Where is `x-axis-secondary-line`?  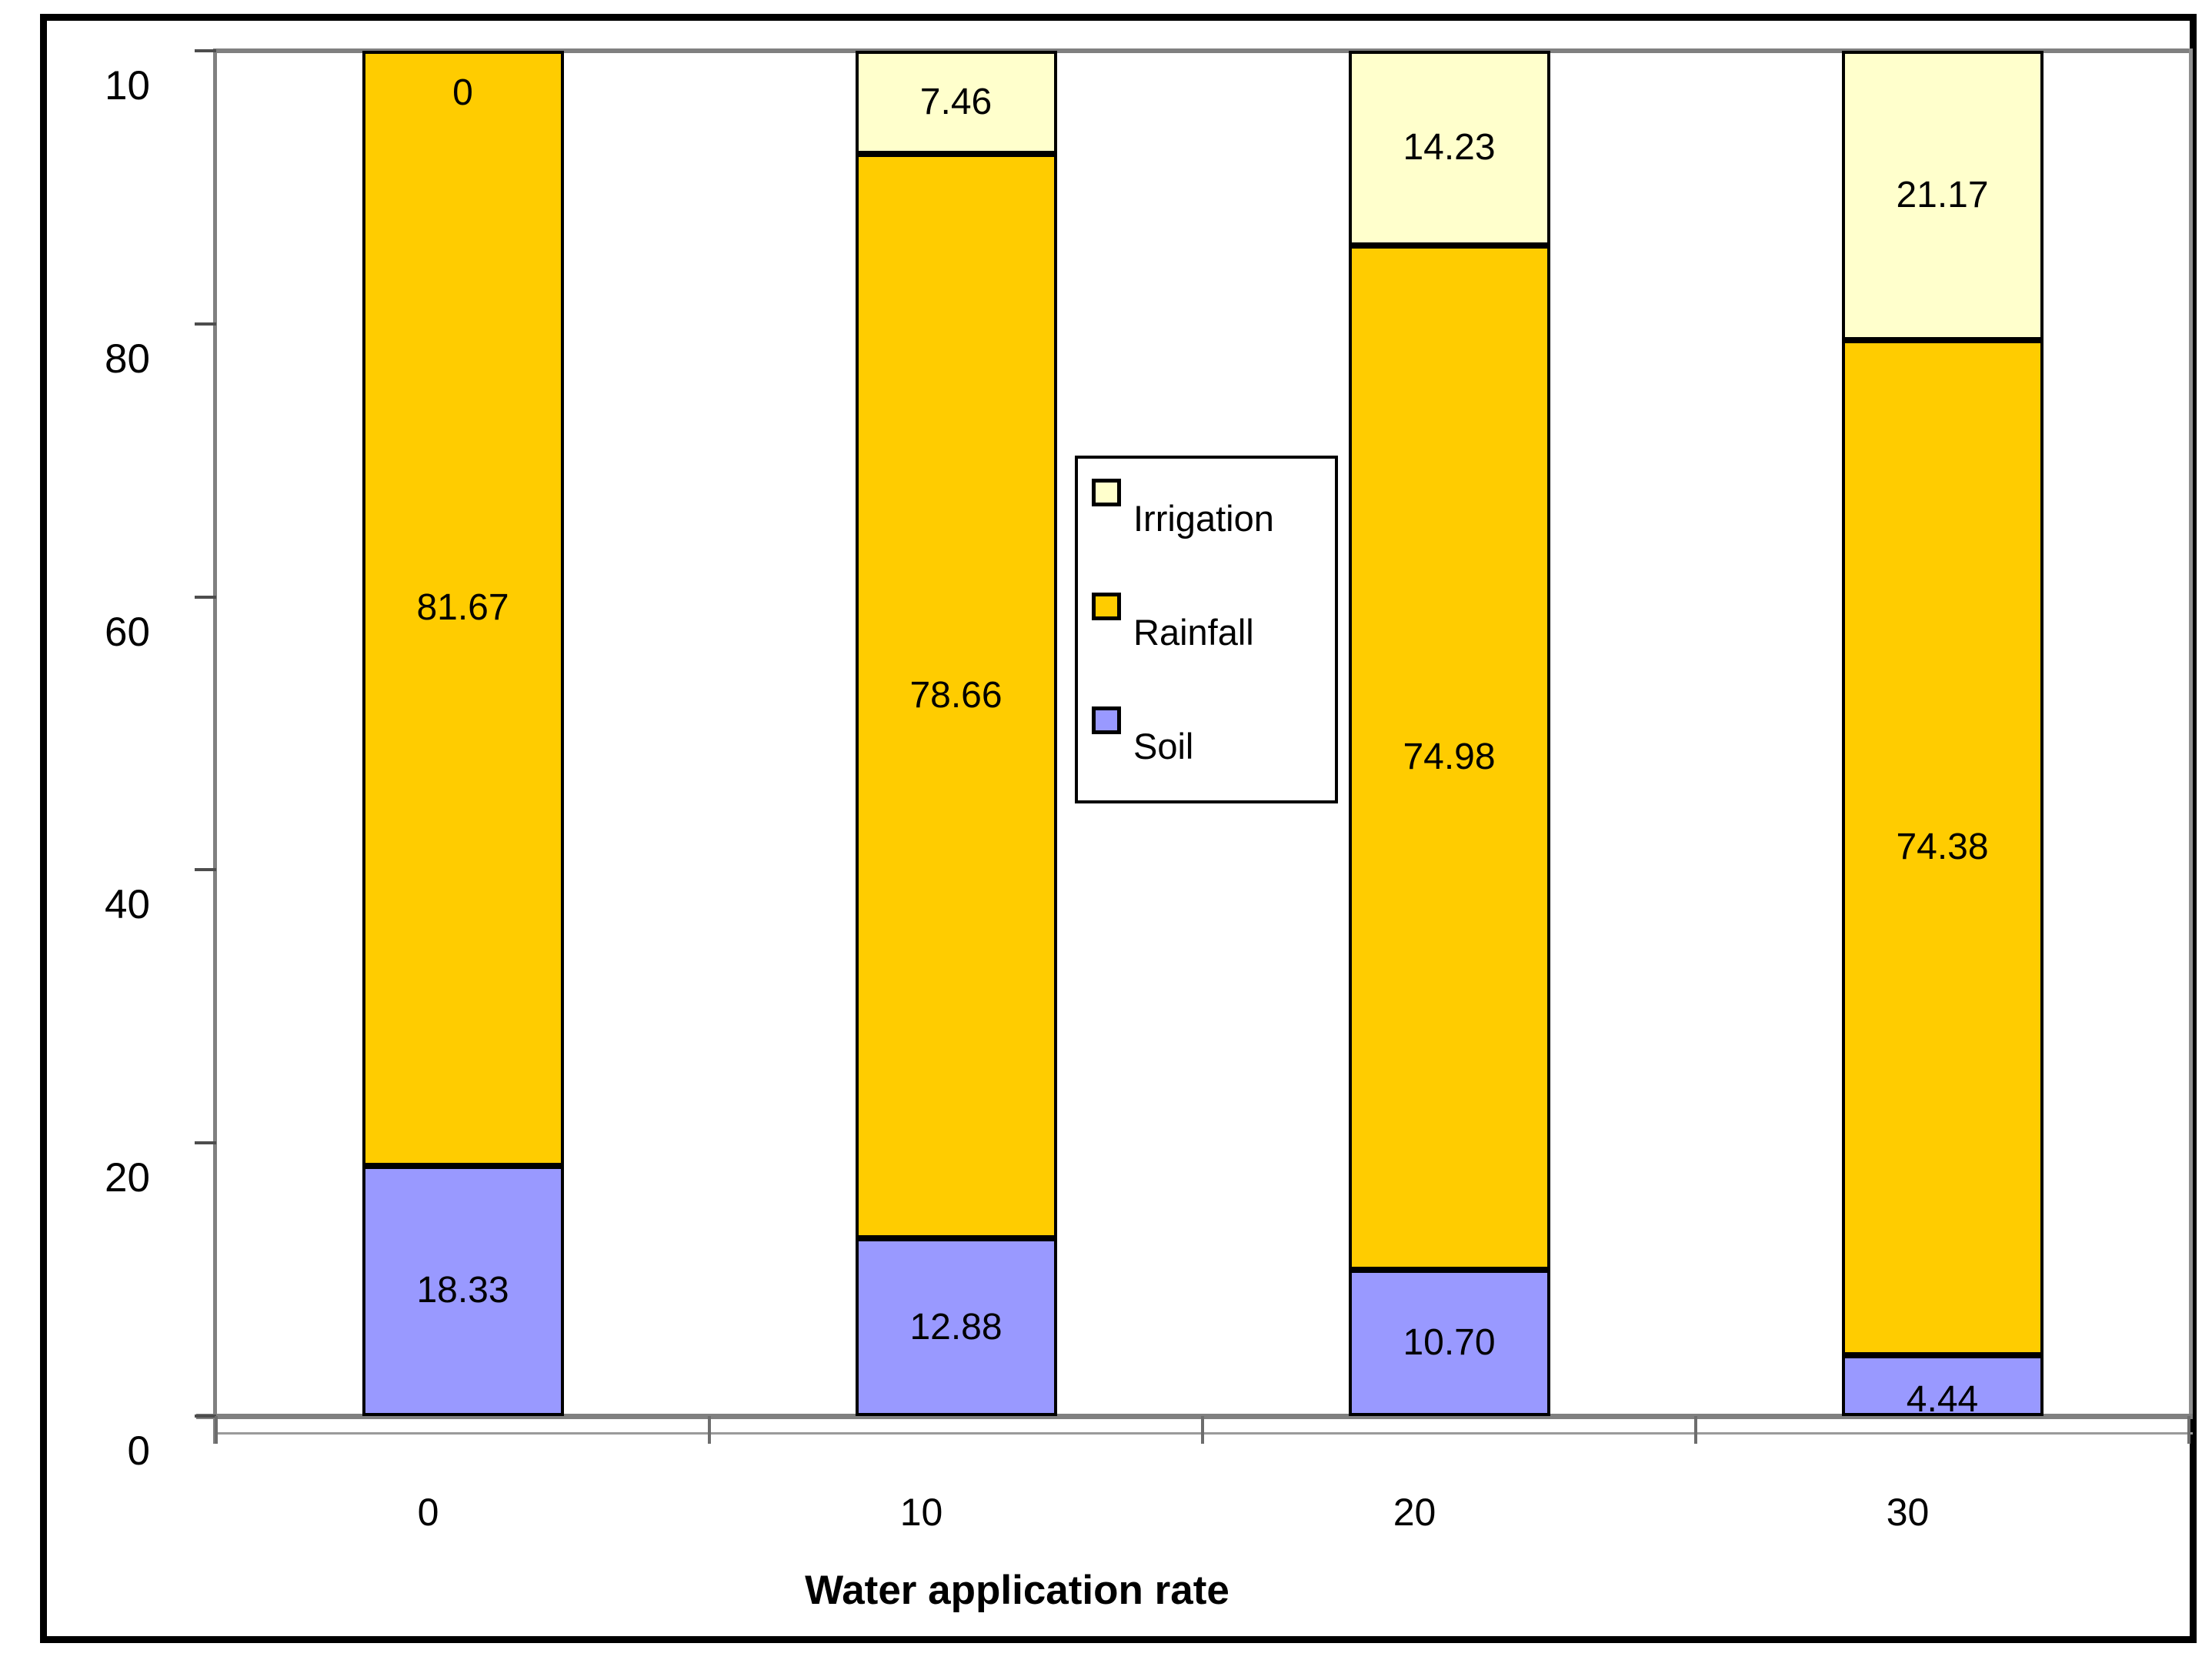
x-axis-secondary-line is located at coordinates (1204, 1433).